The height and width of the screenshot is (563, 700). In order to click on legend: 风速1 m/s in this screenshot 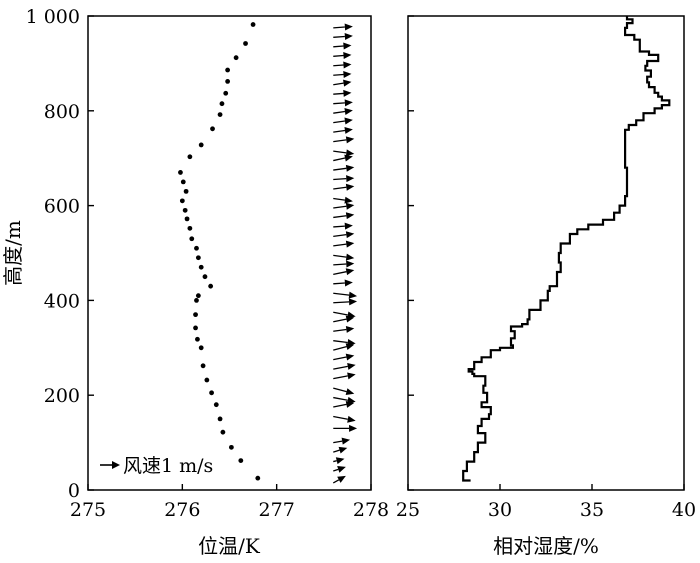, I will do `click(156, 466)`.